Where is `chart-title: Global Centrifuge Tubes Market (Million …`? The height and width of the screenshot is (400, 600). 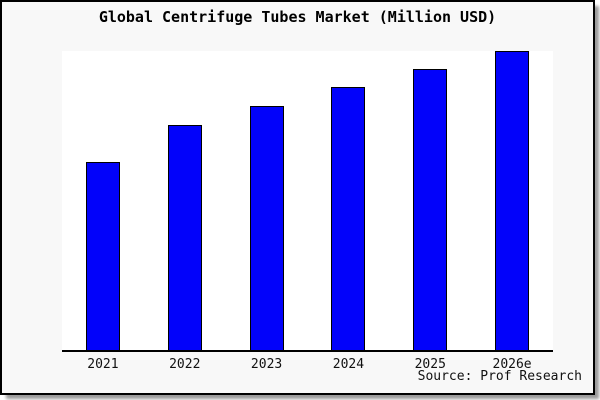 chart-title: Global Centrifuge Tubes Market (Million … is located at coordinates (297, 17).